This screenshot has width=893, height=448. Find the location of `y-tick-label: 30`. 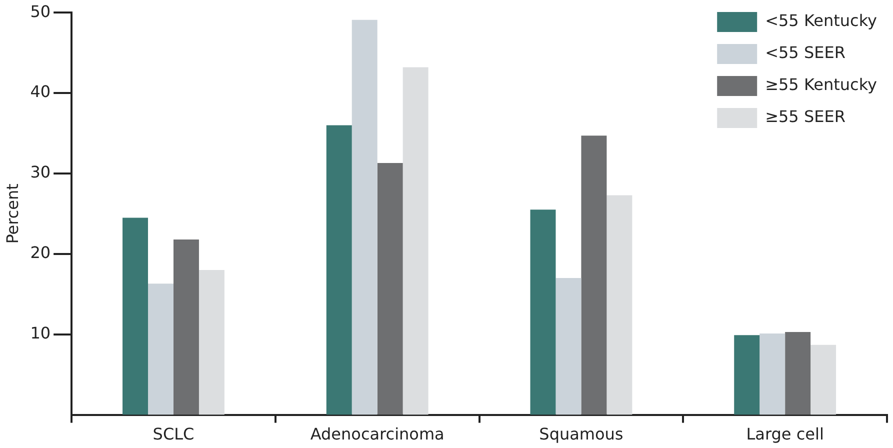

y-tick-label: 30 is located at coordinates (40, 172).